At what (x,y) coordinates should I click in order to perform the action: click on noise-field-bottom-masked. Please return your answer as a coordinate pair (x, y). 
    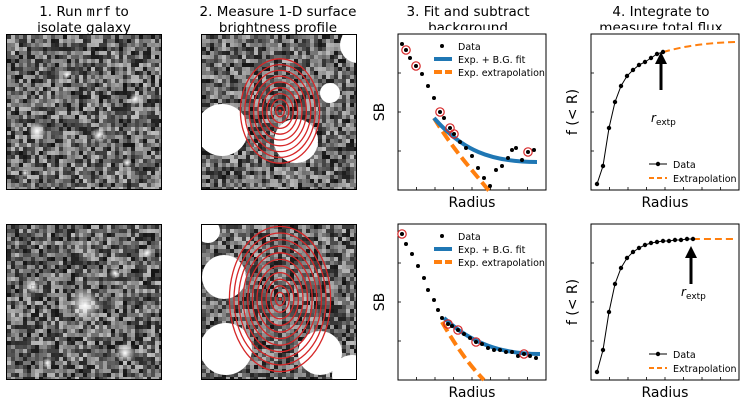
    Looking at the image, I should click on (279, 302).